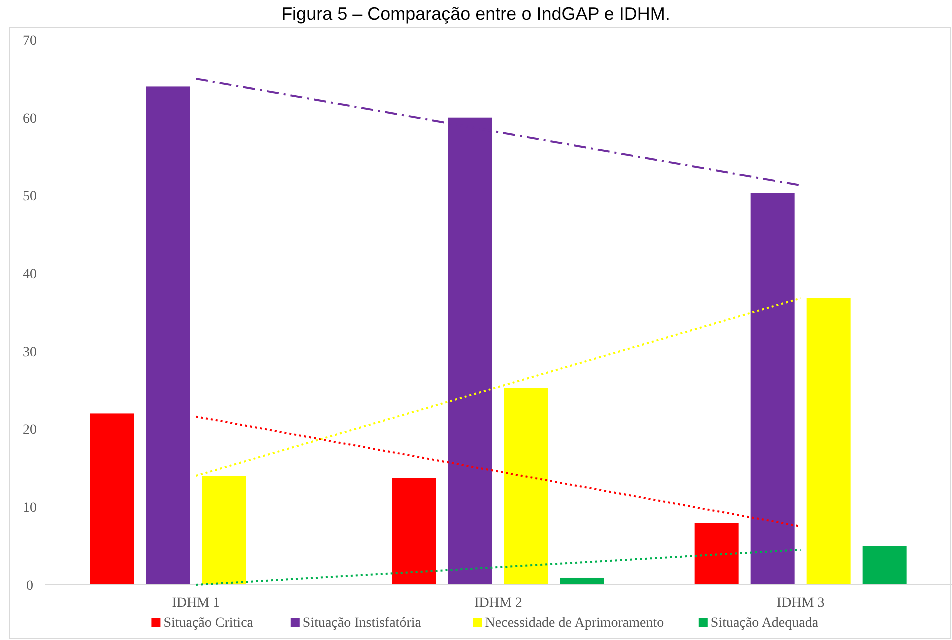  What do you see at coordinates (196, 603) in the screenshot?
I see `x-tick-label: IDHM 1` at bounding box center [196, 603].